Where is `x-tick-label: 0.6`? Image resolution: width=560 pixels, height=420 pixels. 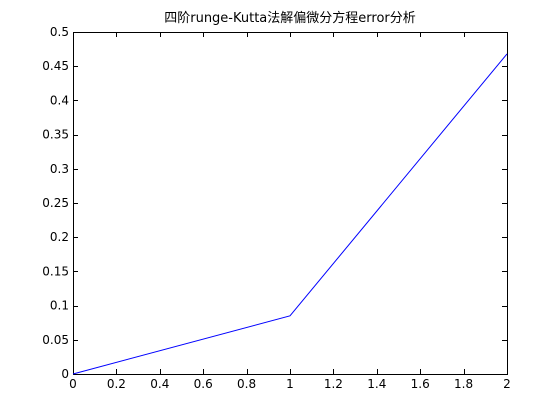
x-tick-label: 0.6 is located at coordinates (203, 384).